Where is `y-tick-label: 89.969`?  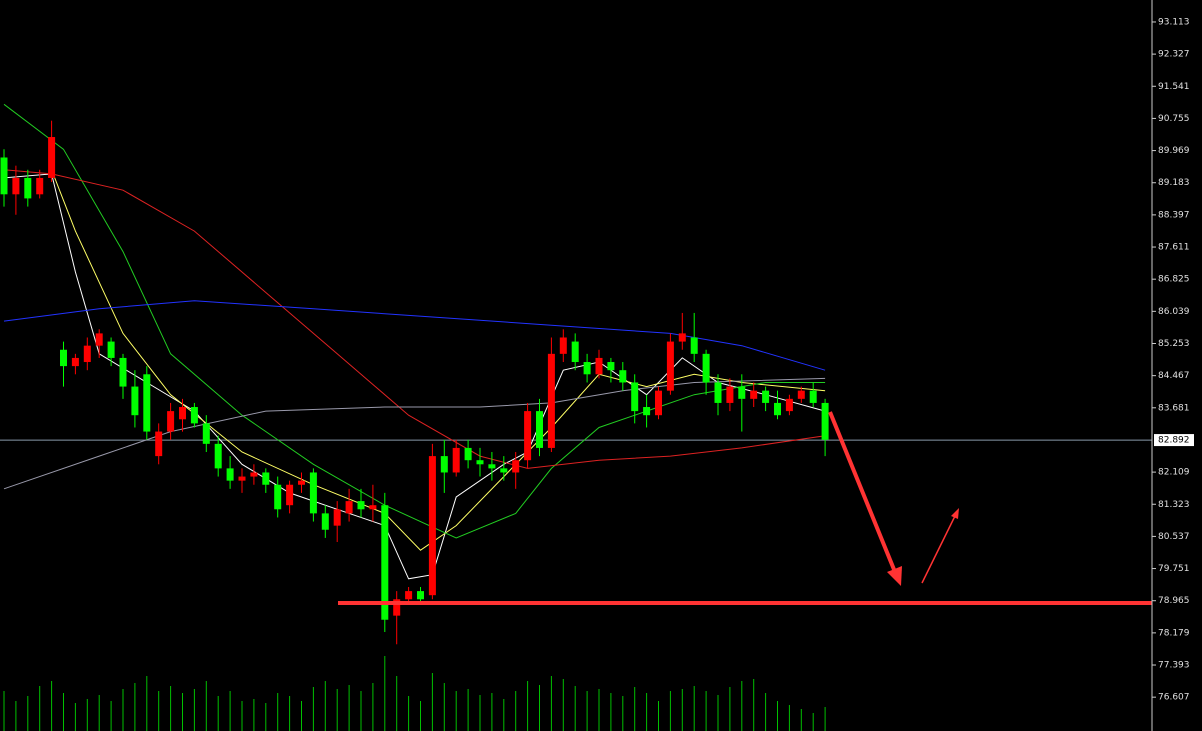 y-tick-label: 89.969 is located at coordinates (1174, 151).